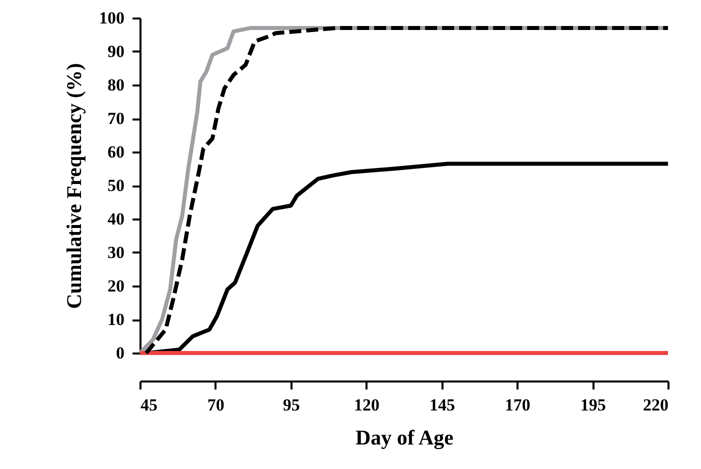 This screenshot has width=701, height=469. I want to click on x-tick-label: 45, so click(149, 405).